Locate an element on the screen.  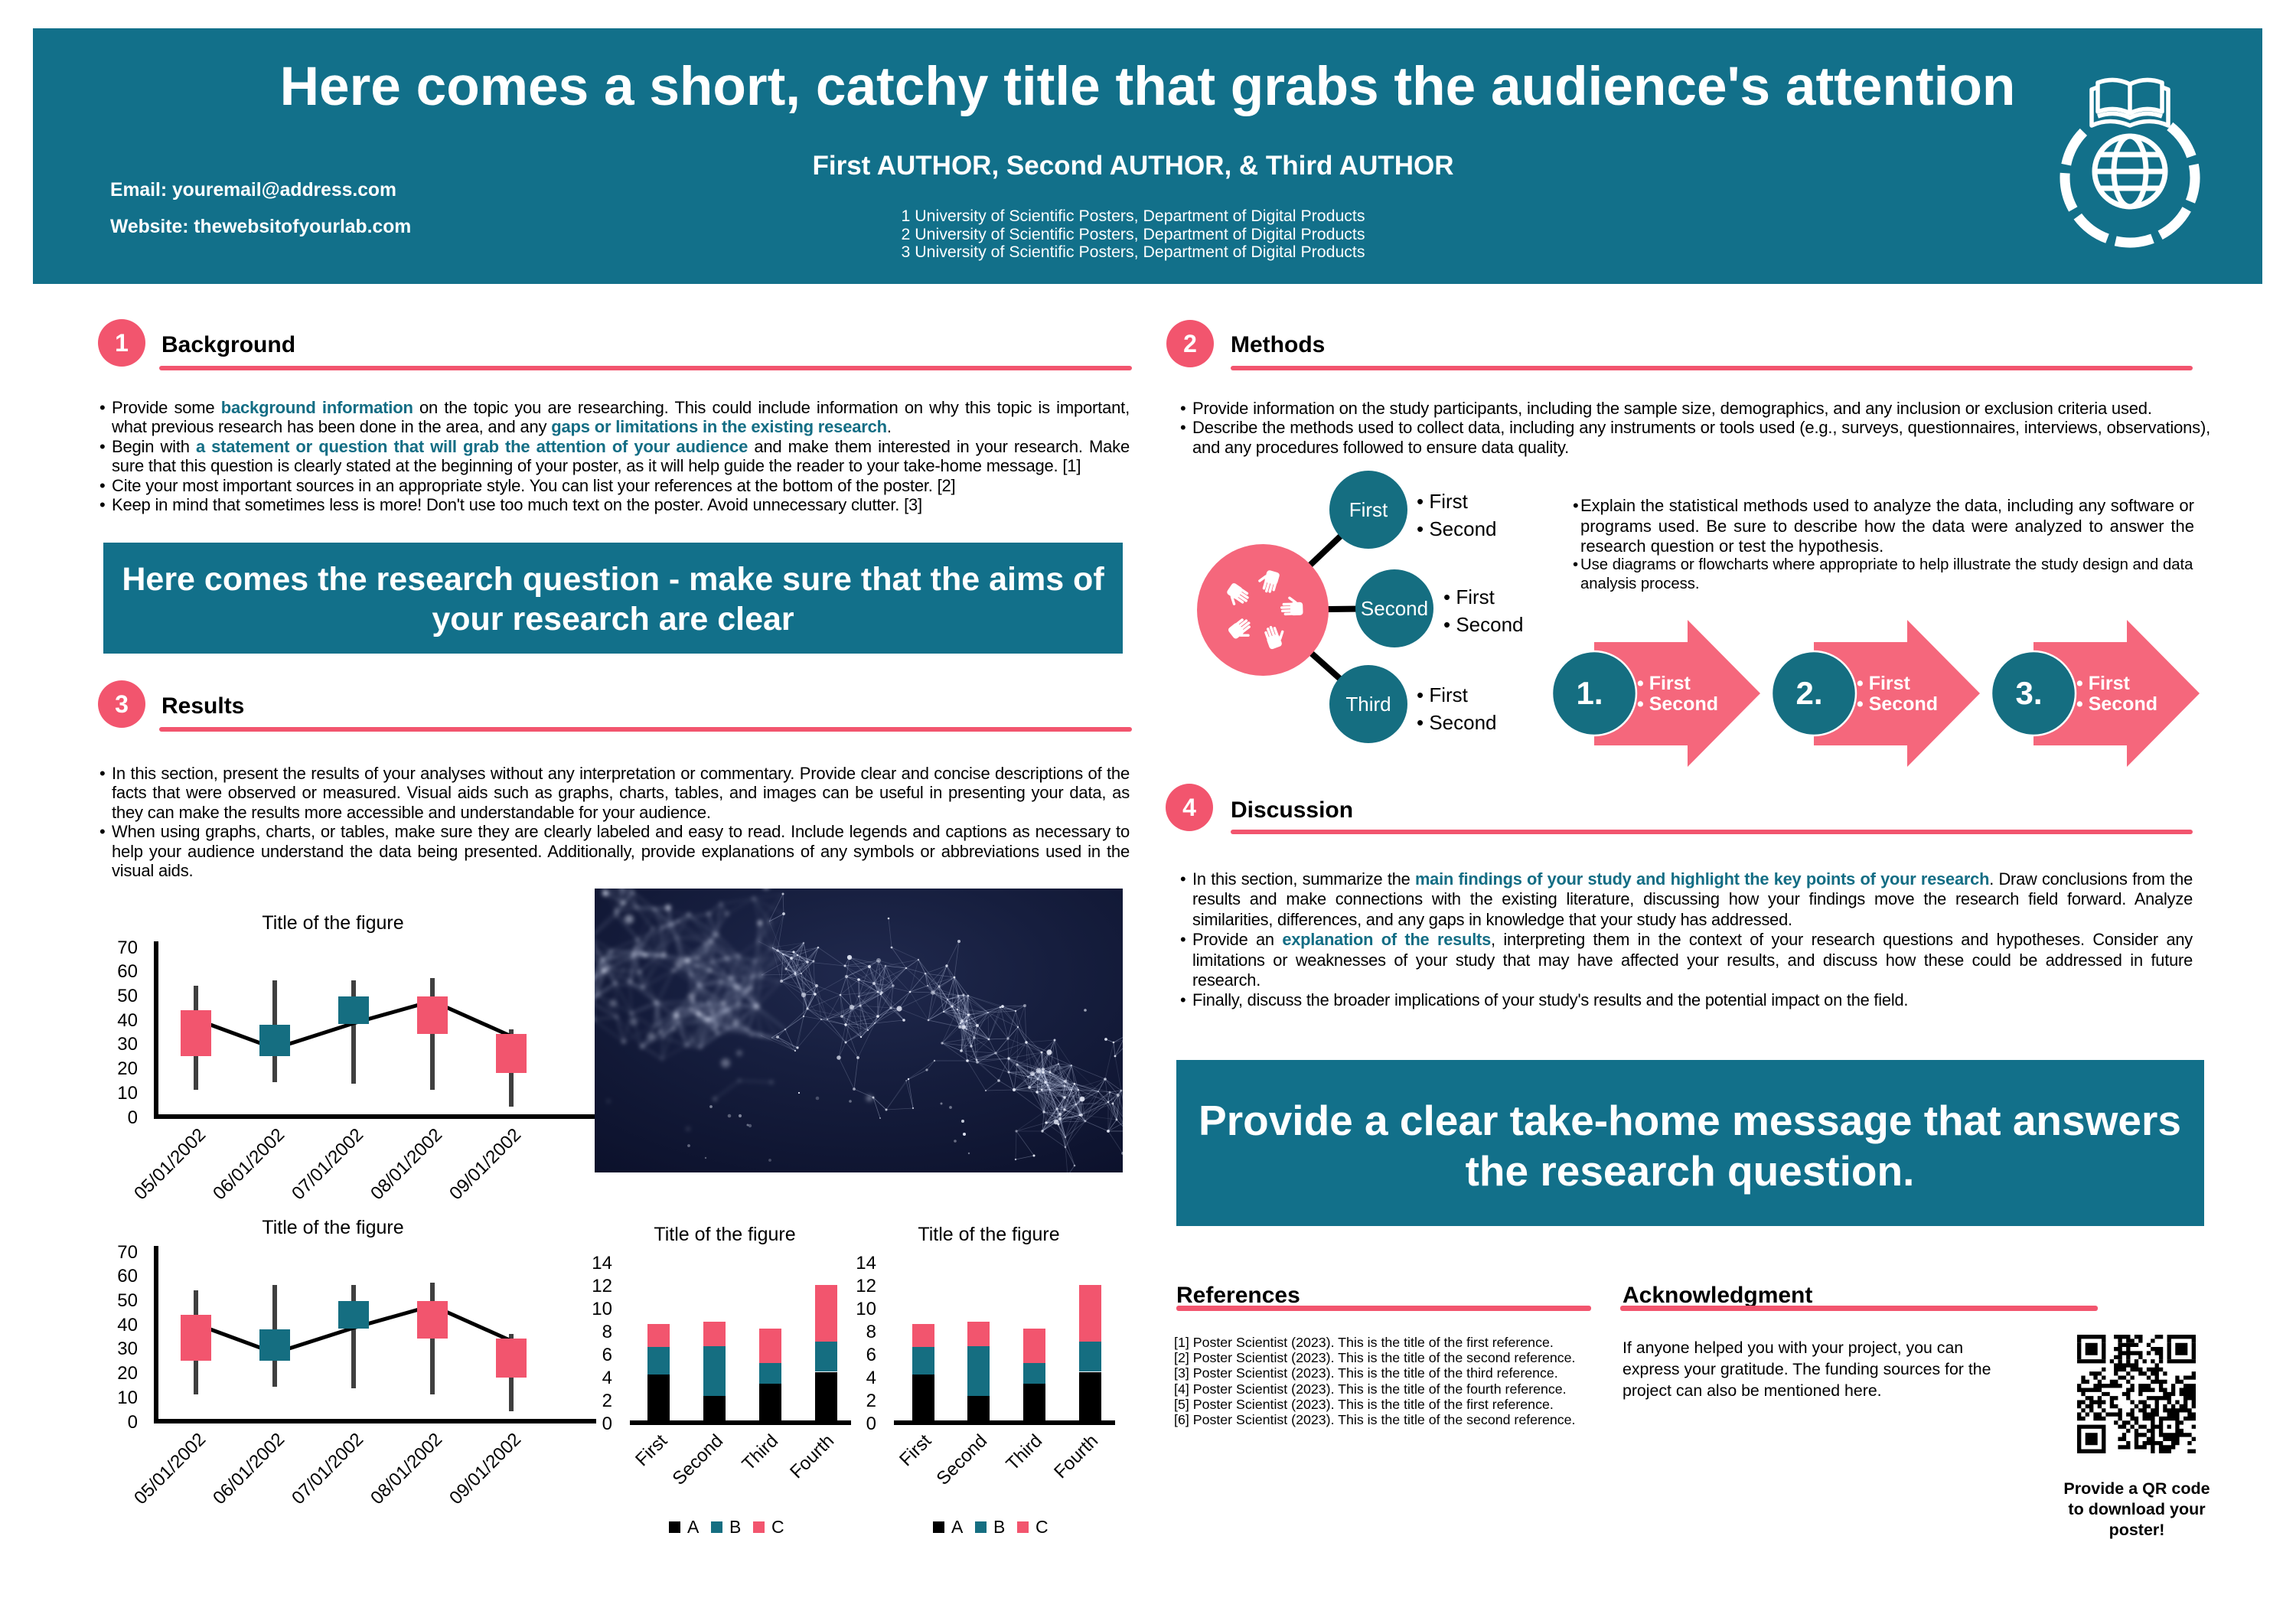
svg-text: 2. is located at coordinates (1808, 693).